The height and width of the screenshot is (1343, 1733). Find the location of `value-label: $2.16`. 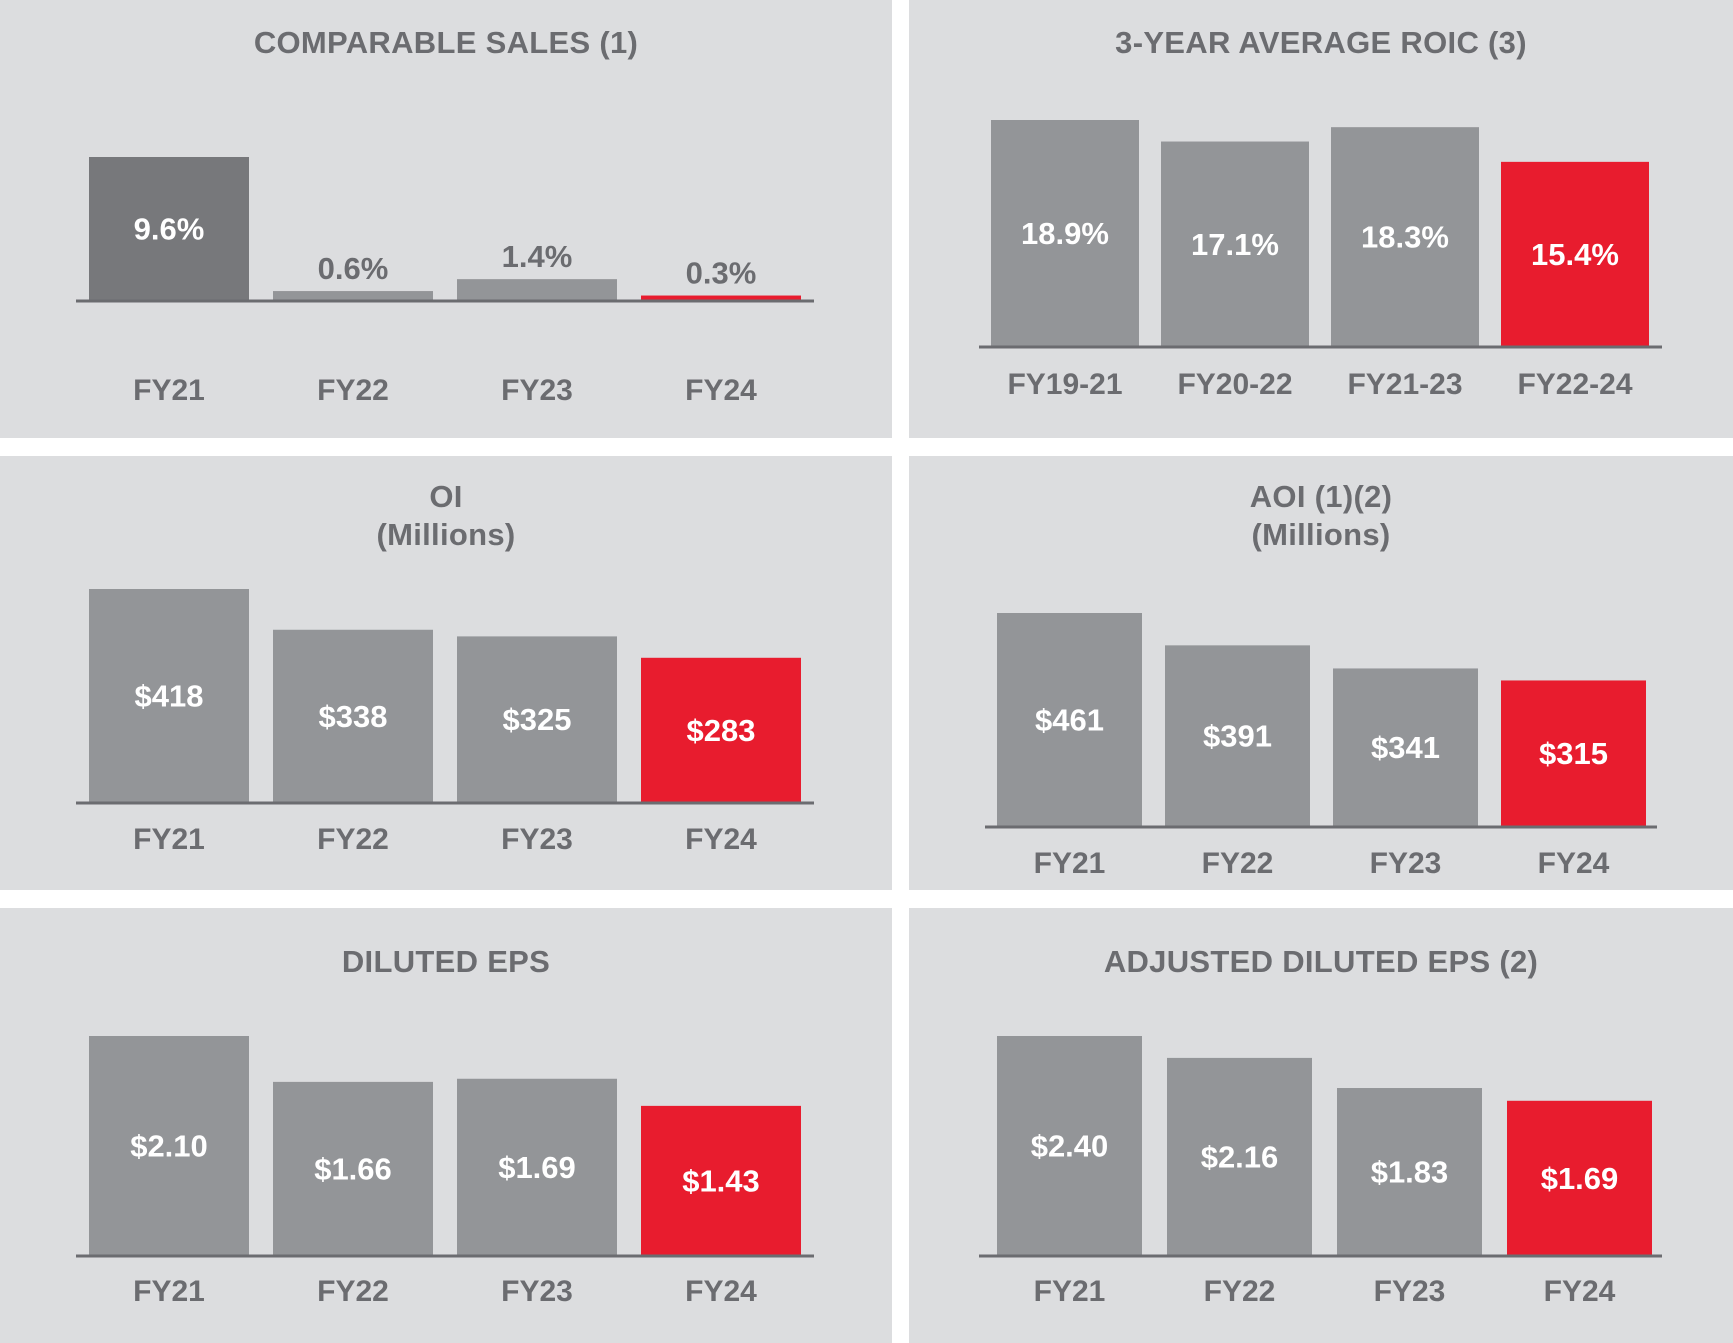

value-label: $2.16 is located at coordinates (1240, 1156).